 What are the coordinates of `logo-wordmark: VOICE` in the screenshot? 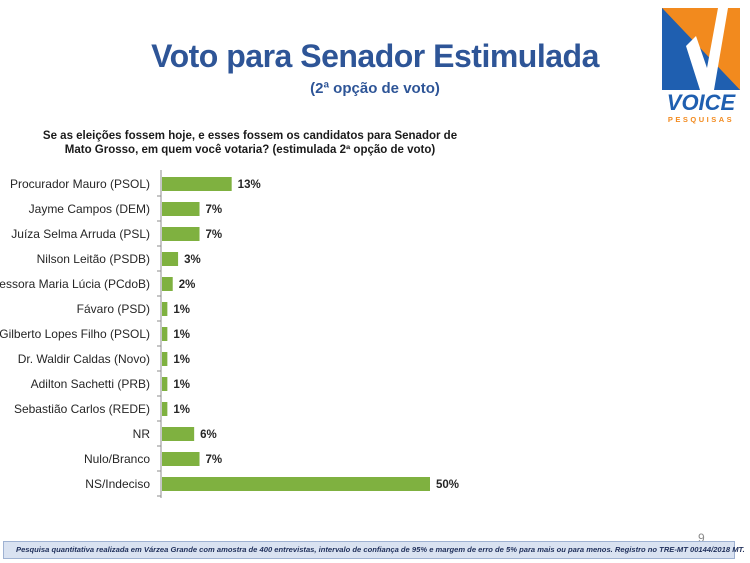 It's located at (702, 102).